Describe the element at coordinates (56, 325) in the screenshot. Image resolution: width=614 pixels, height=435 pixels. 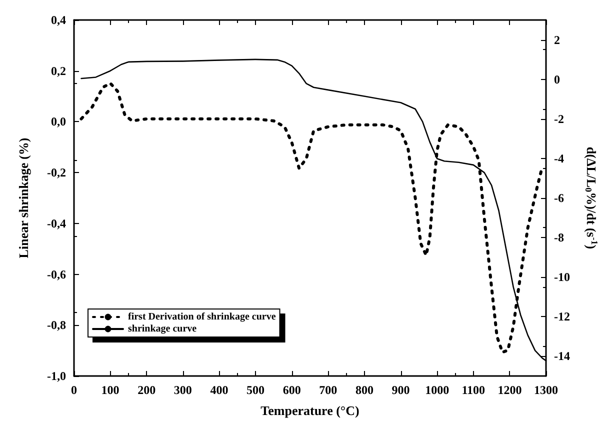
I see `y-tick-label: -0,8` at that location.